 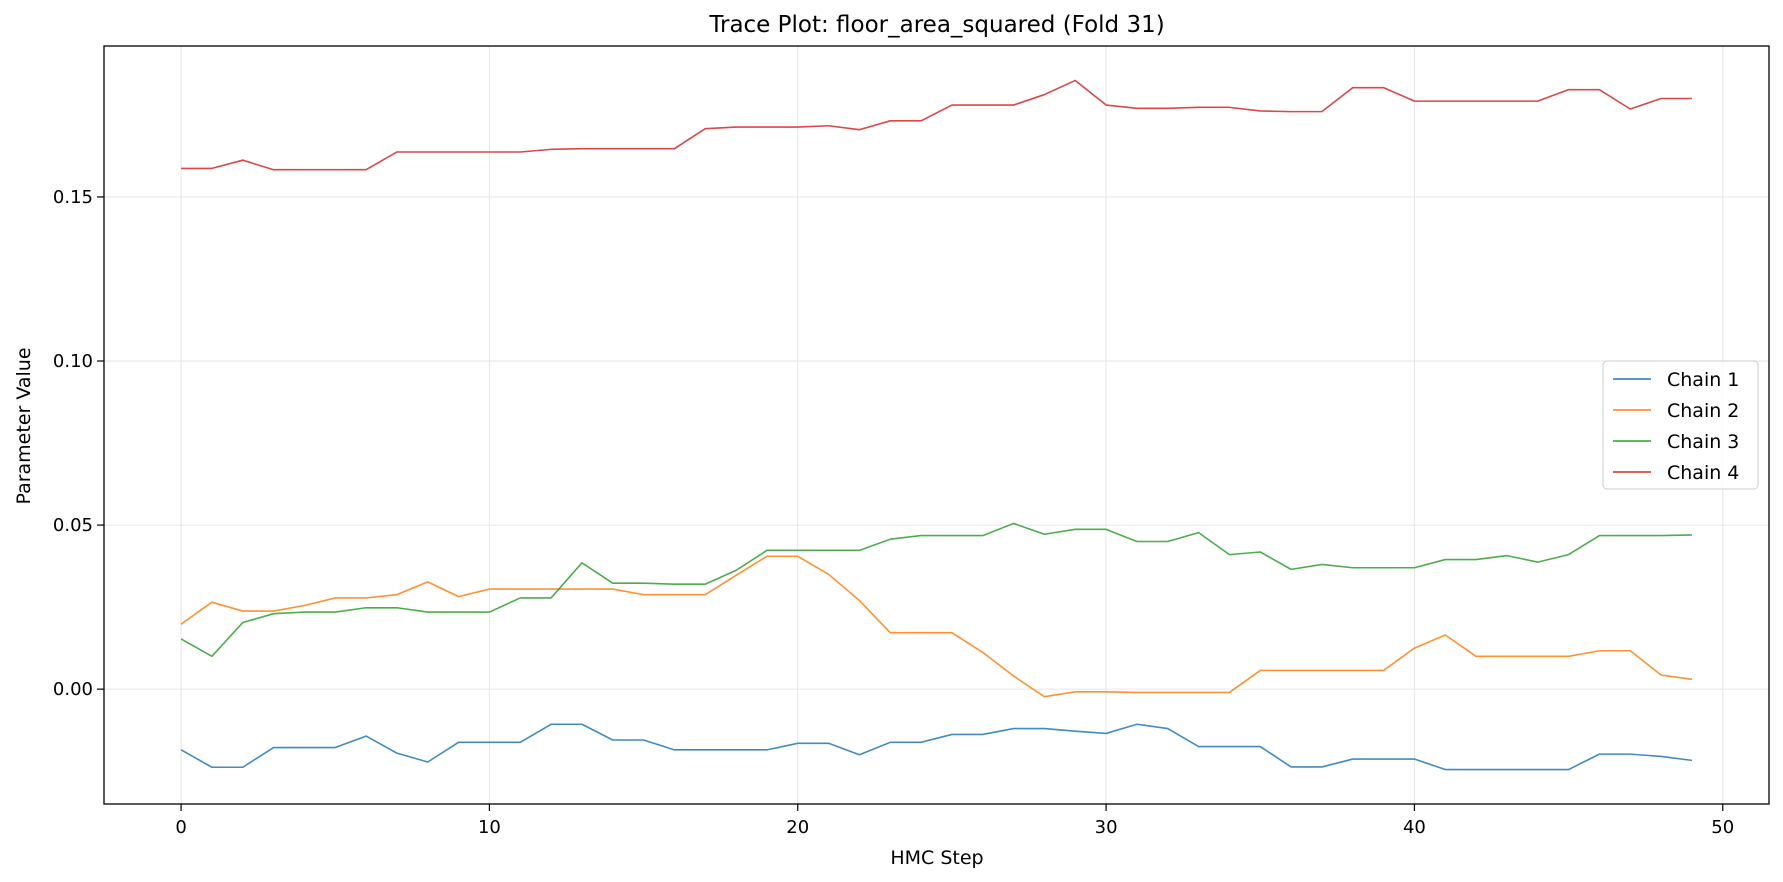 What do you see at coordinates (936, 858) in the screenshot?
I see `x-axis-label: HMC Step` at bounding box center [936, 858].